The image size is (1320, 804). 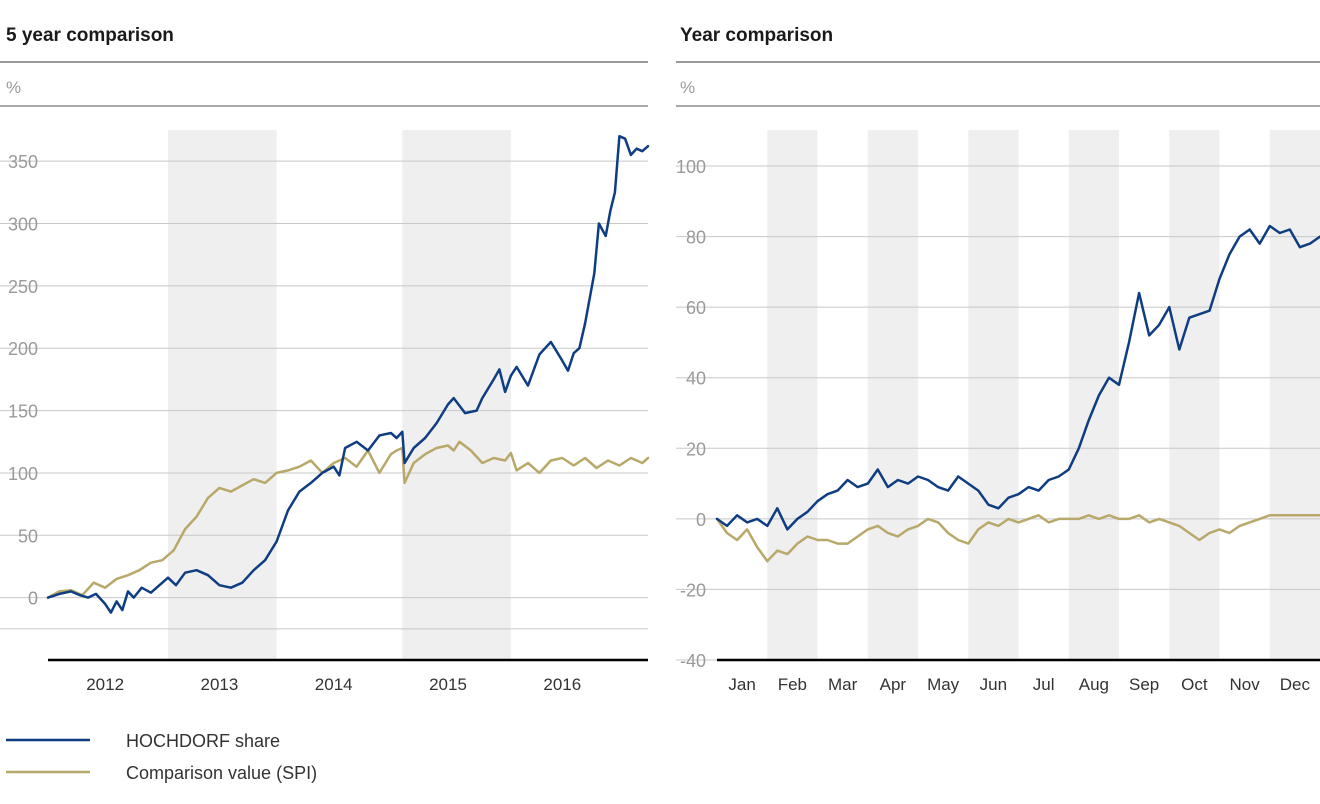 What do you see at coordinates (161, 757) in the screenshot?
I see `legend: HOCHDORF share Comparison value (SPI)` at bounding box center [161, 757].